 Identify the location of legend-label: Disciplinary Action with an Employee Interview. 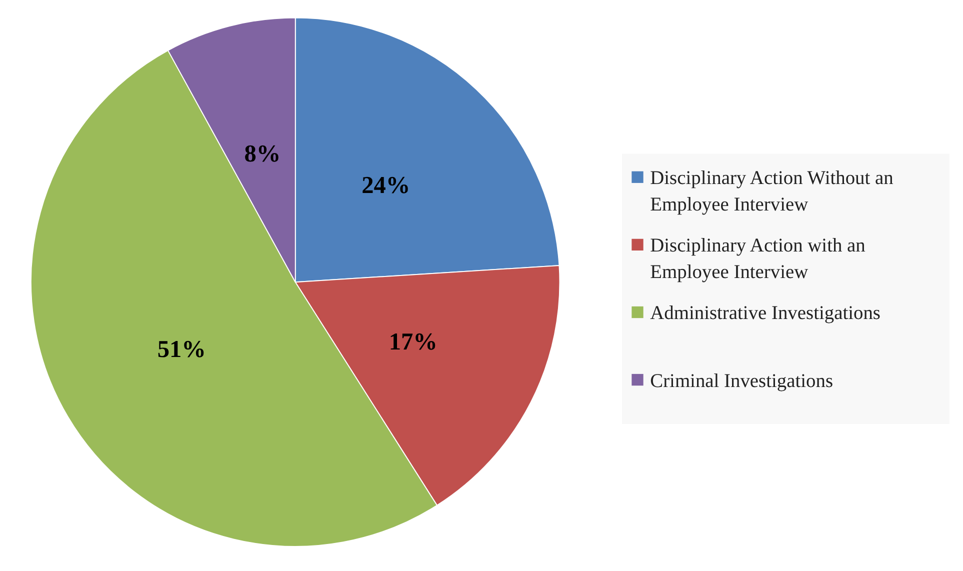
(758, 258).